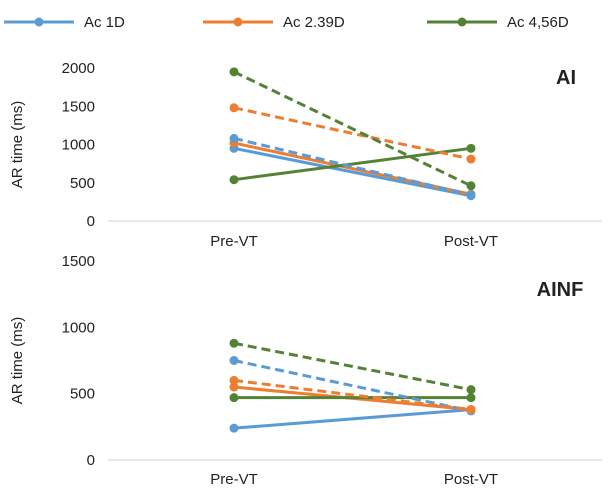  What do you see at coordinates (64, 22) in the screenshot?
I see `legend-item: Ac 1D` at bounding box center [64, 22].